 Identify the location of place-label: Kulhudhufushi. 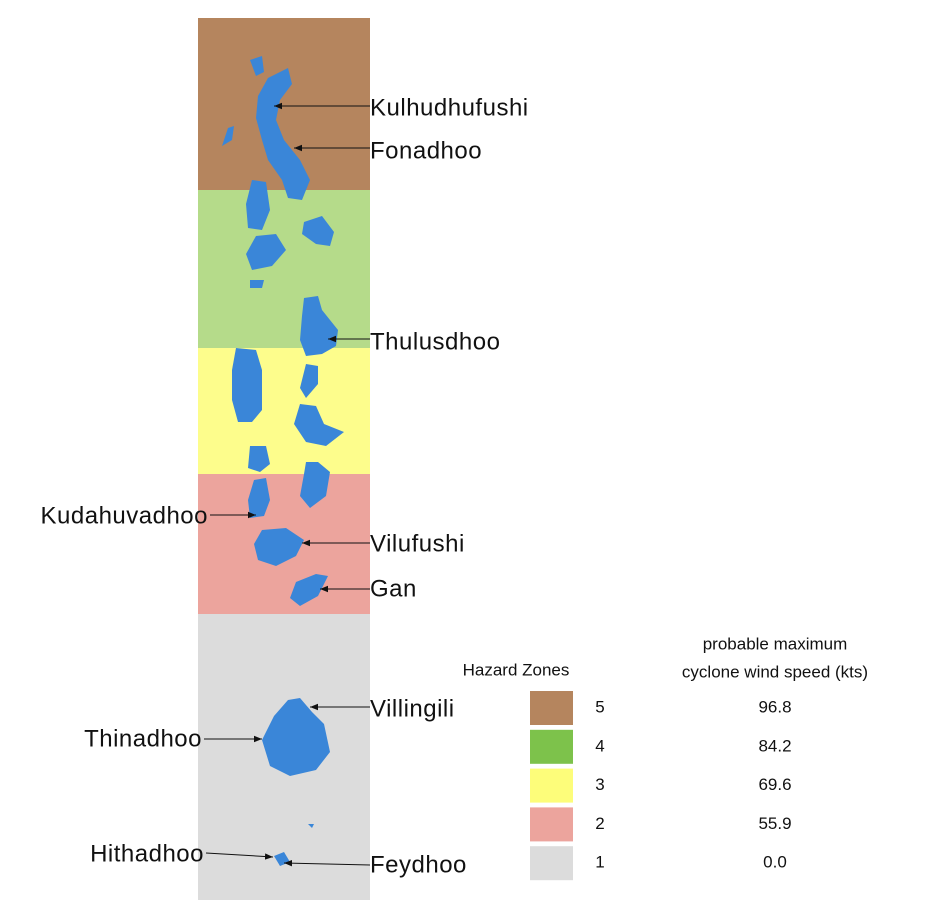
(449, 107).